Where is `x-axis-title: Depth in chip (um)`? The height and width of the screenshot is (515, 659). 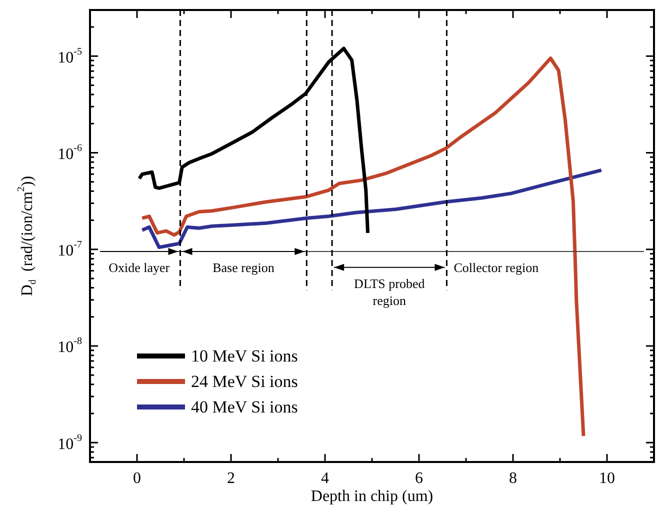
x-axis-title: Depth in chip (um) is located at coordinates (372, 497).